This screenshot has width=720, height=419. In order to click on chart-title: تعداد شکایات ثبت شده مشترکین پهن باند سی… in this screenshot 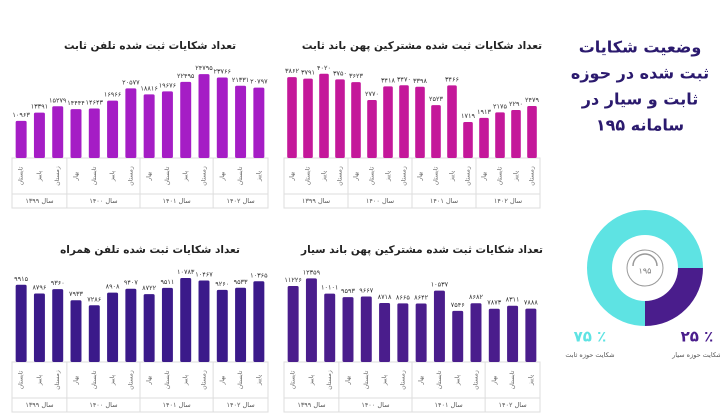, I will do `click(421, 250)`.